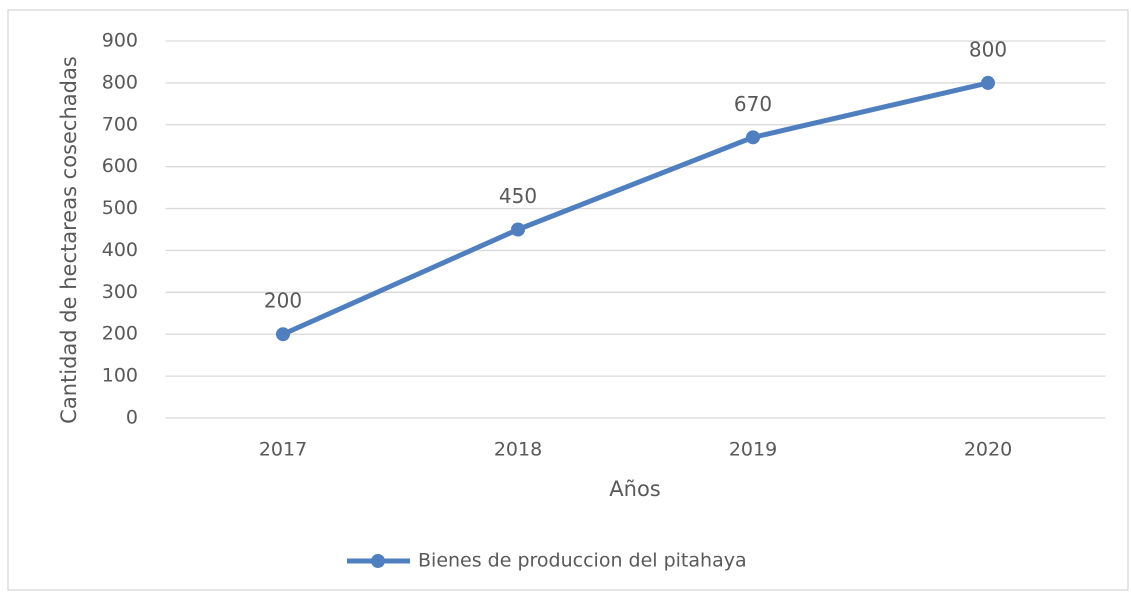 This screenshot has height=594, width=1131. I want to click on y-tick-label: 300, so click(120, 292).